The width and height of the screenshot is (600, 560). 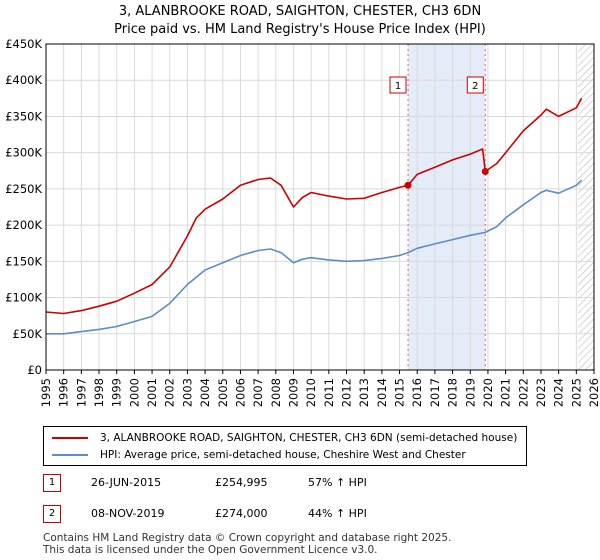 What do you see at coordinates (205, 392) in the screenshot?
I see `x-tick-label: 2004` at bounding box center [205, 392].